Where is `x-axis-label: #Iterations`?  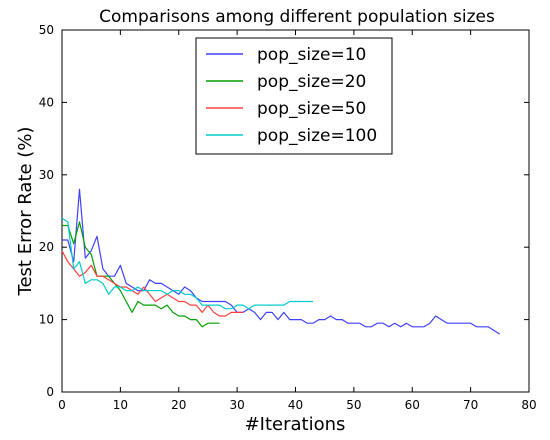
x-axis-label: #Iterations is located at coordinates (295, 424).